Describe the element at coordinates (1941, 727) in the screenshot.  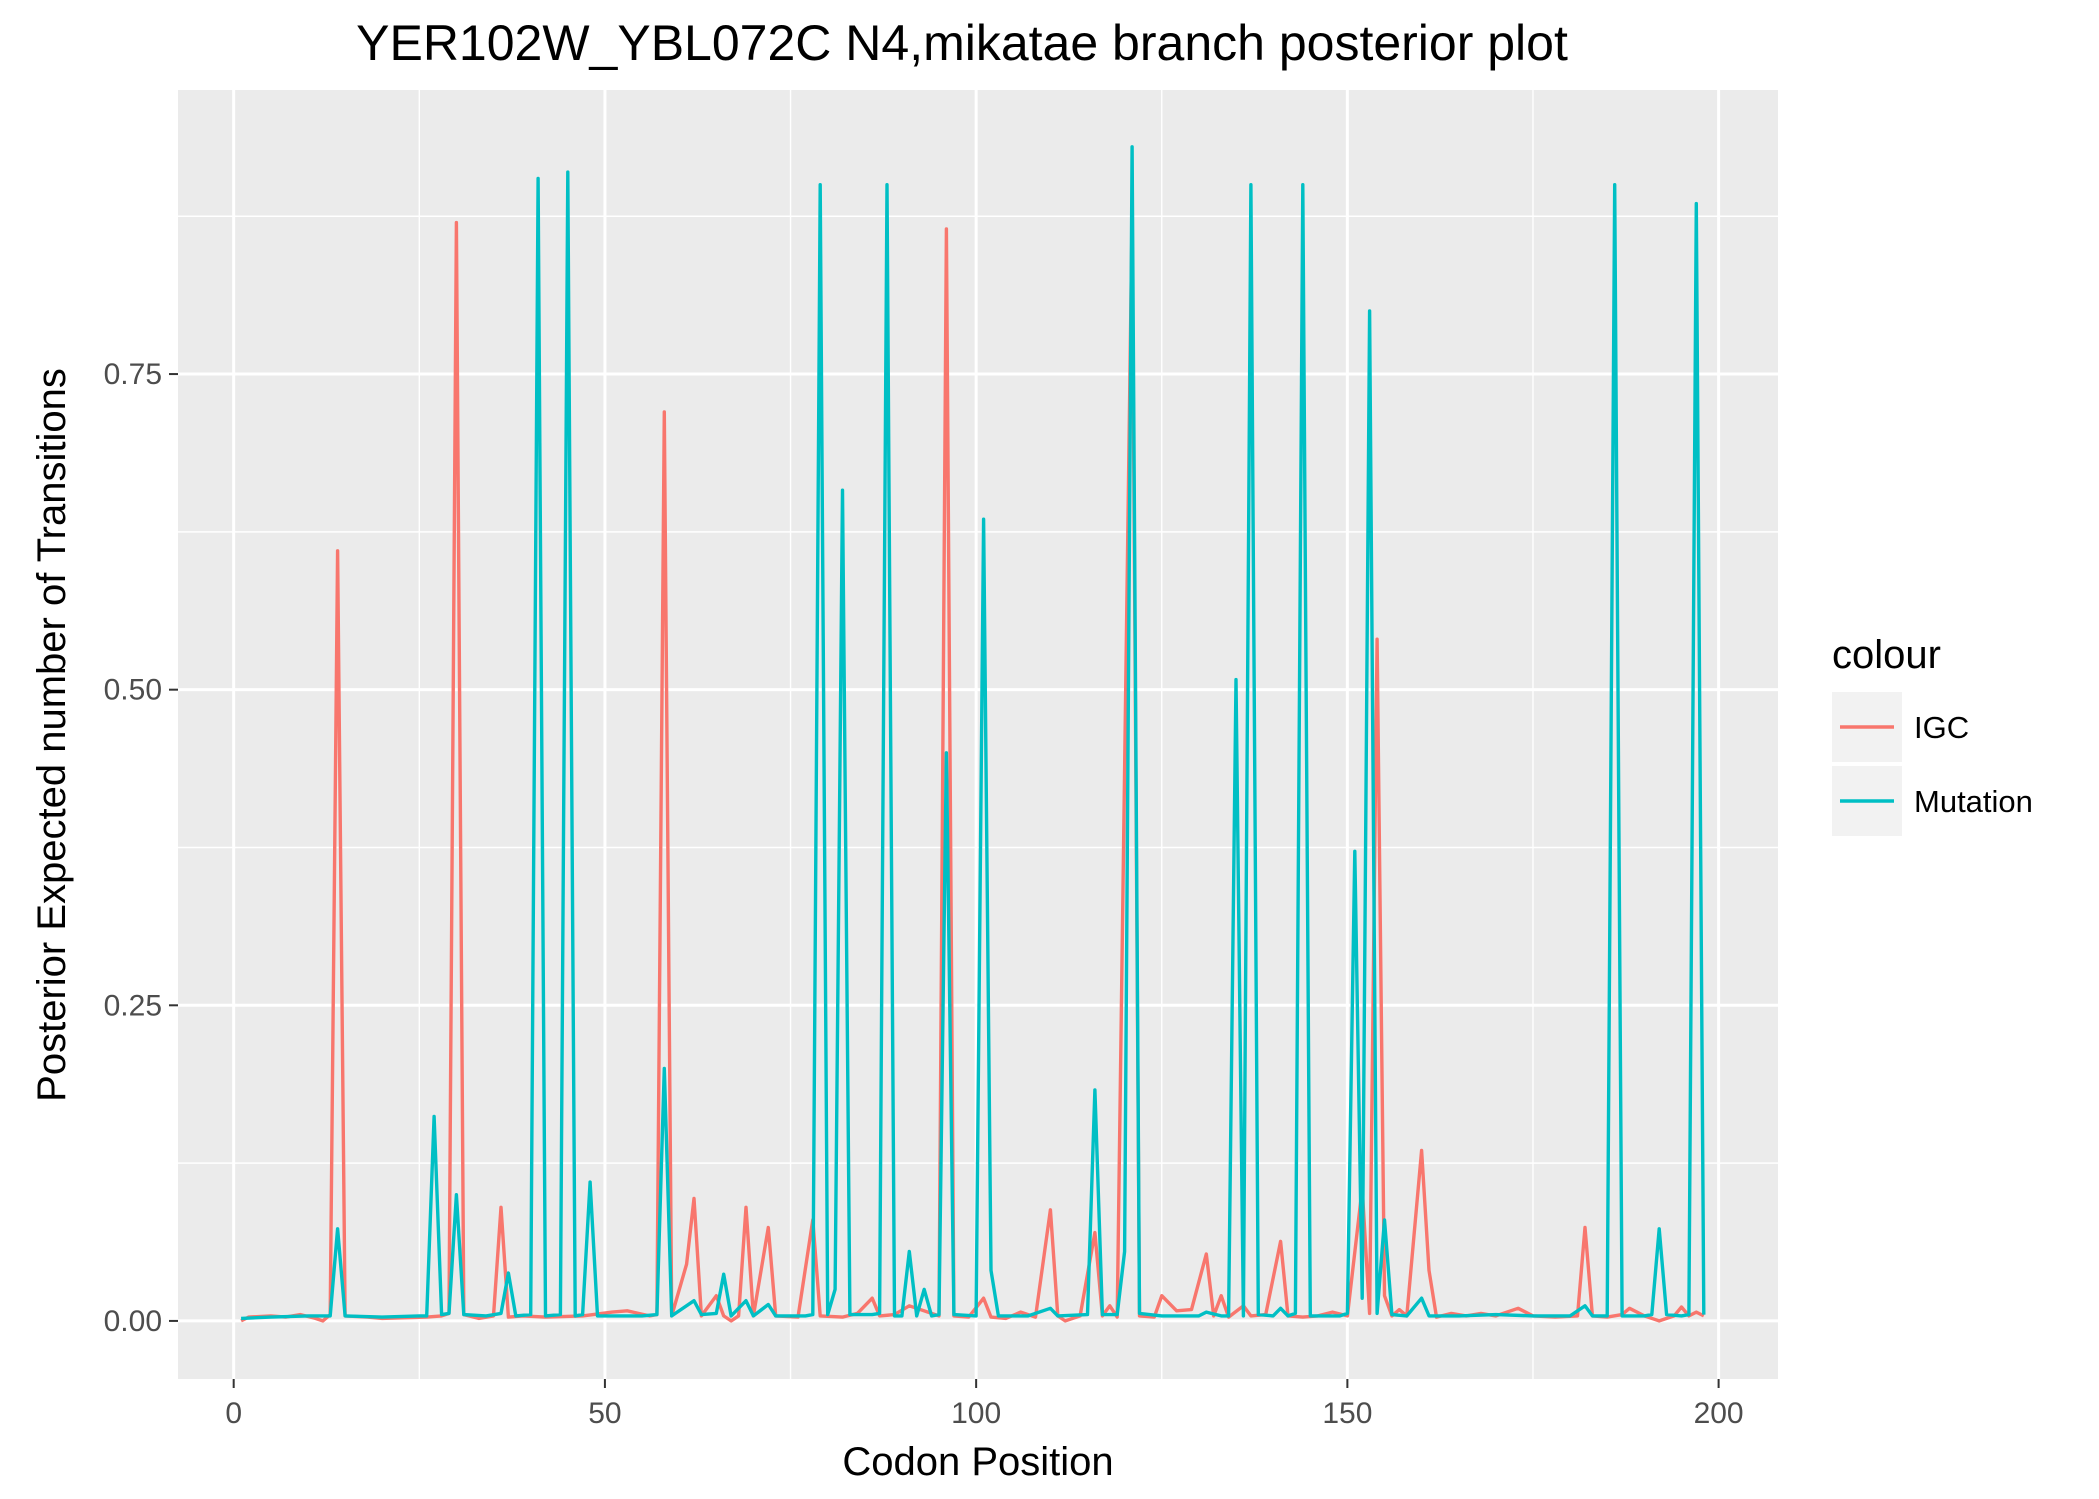
I see `legend-label: IGC` at that location.